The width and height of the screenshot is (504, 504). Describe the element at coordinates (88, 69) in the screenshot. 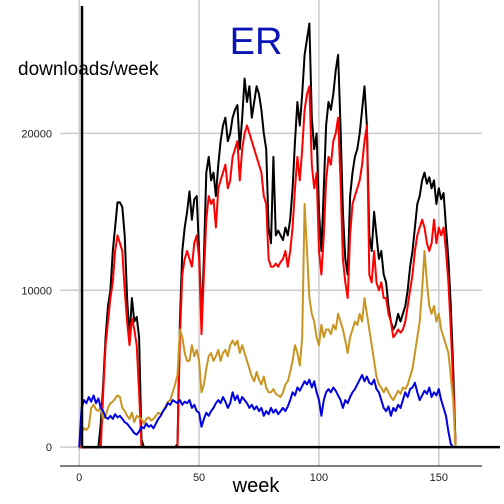

I see `y-axis-label: downloads/week` at that location.